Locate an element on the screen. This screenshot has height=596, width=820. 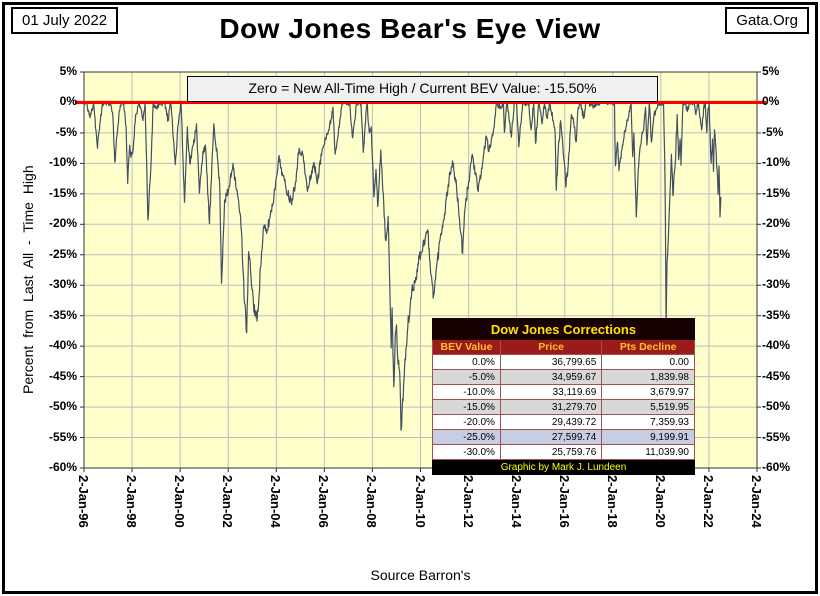
x-axis-tick-label: 2-Jan-12 is located at coordinates (468, 501).